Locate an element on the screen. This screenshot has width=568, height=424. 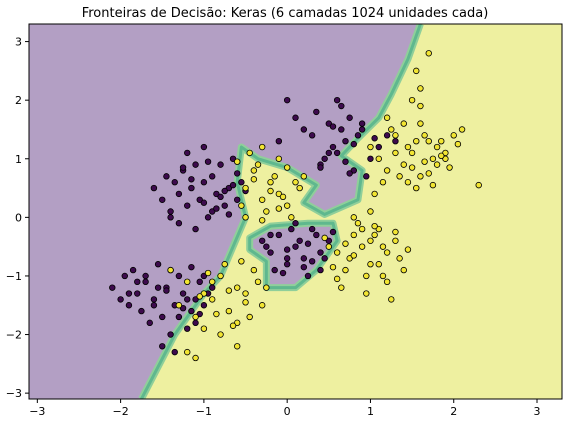
y-tick-label: 3 is located at coordinates (18, 42).